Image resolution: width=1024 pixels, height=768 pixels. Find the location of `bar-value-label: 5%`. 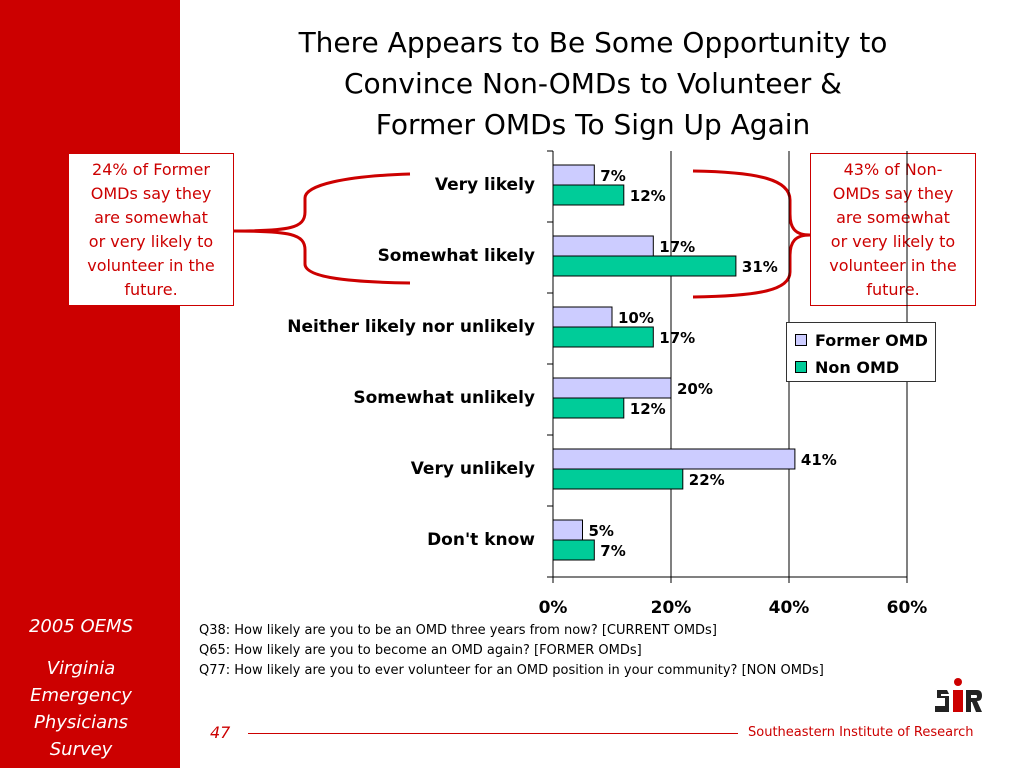

bar-value-label: 5% is located at coordinates (601, 531).